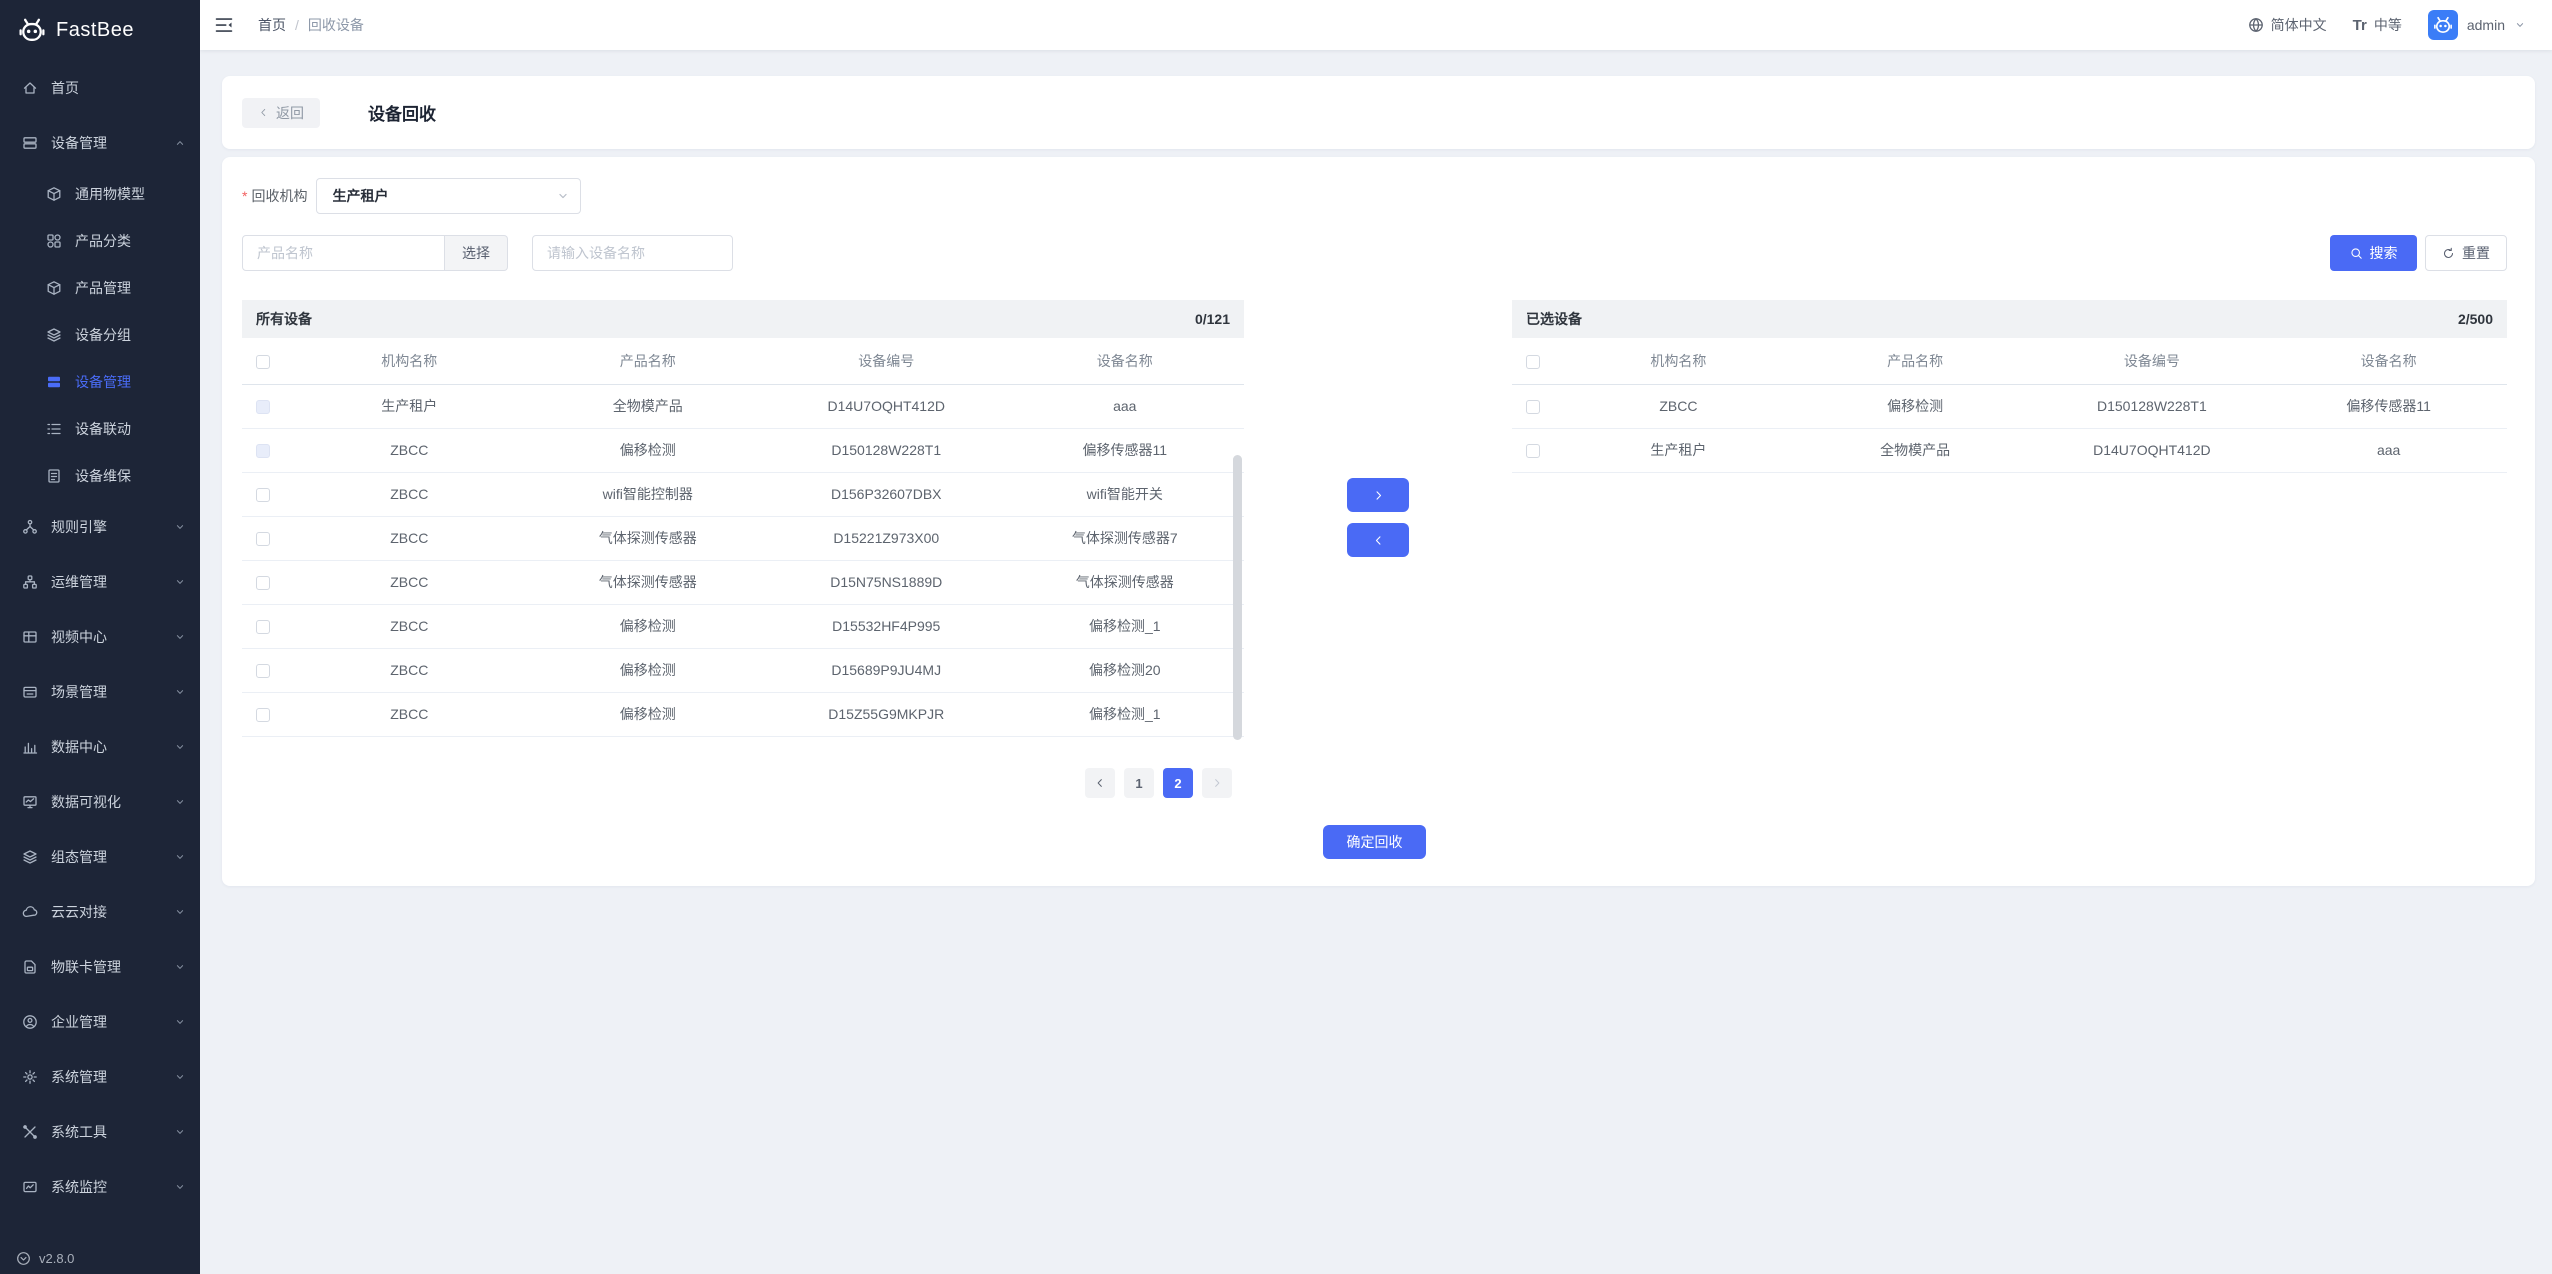  I want to click on sidebar-item-product-management: 产品管理, so click(100, 287).